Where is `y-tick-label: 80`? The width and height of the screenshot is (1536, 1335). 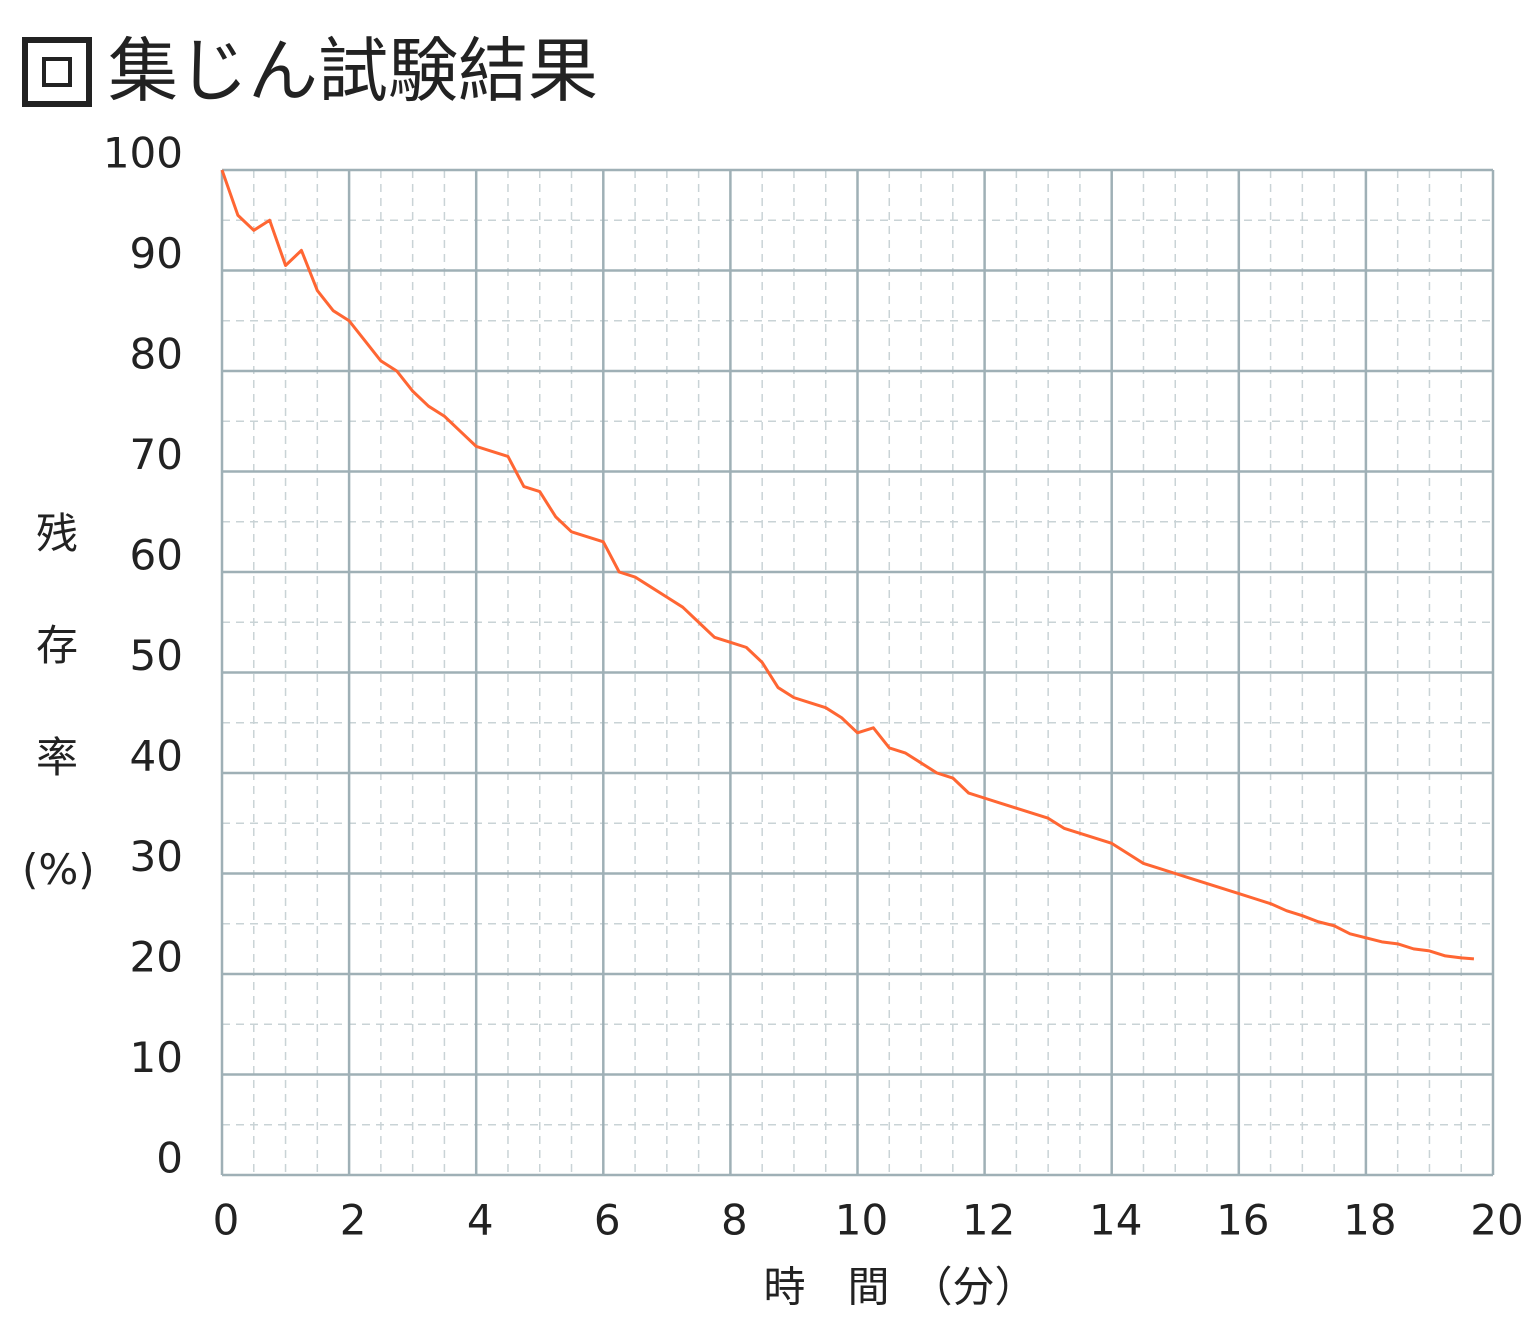
y-tick-label: 80 is located at coordinates (156, 354).